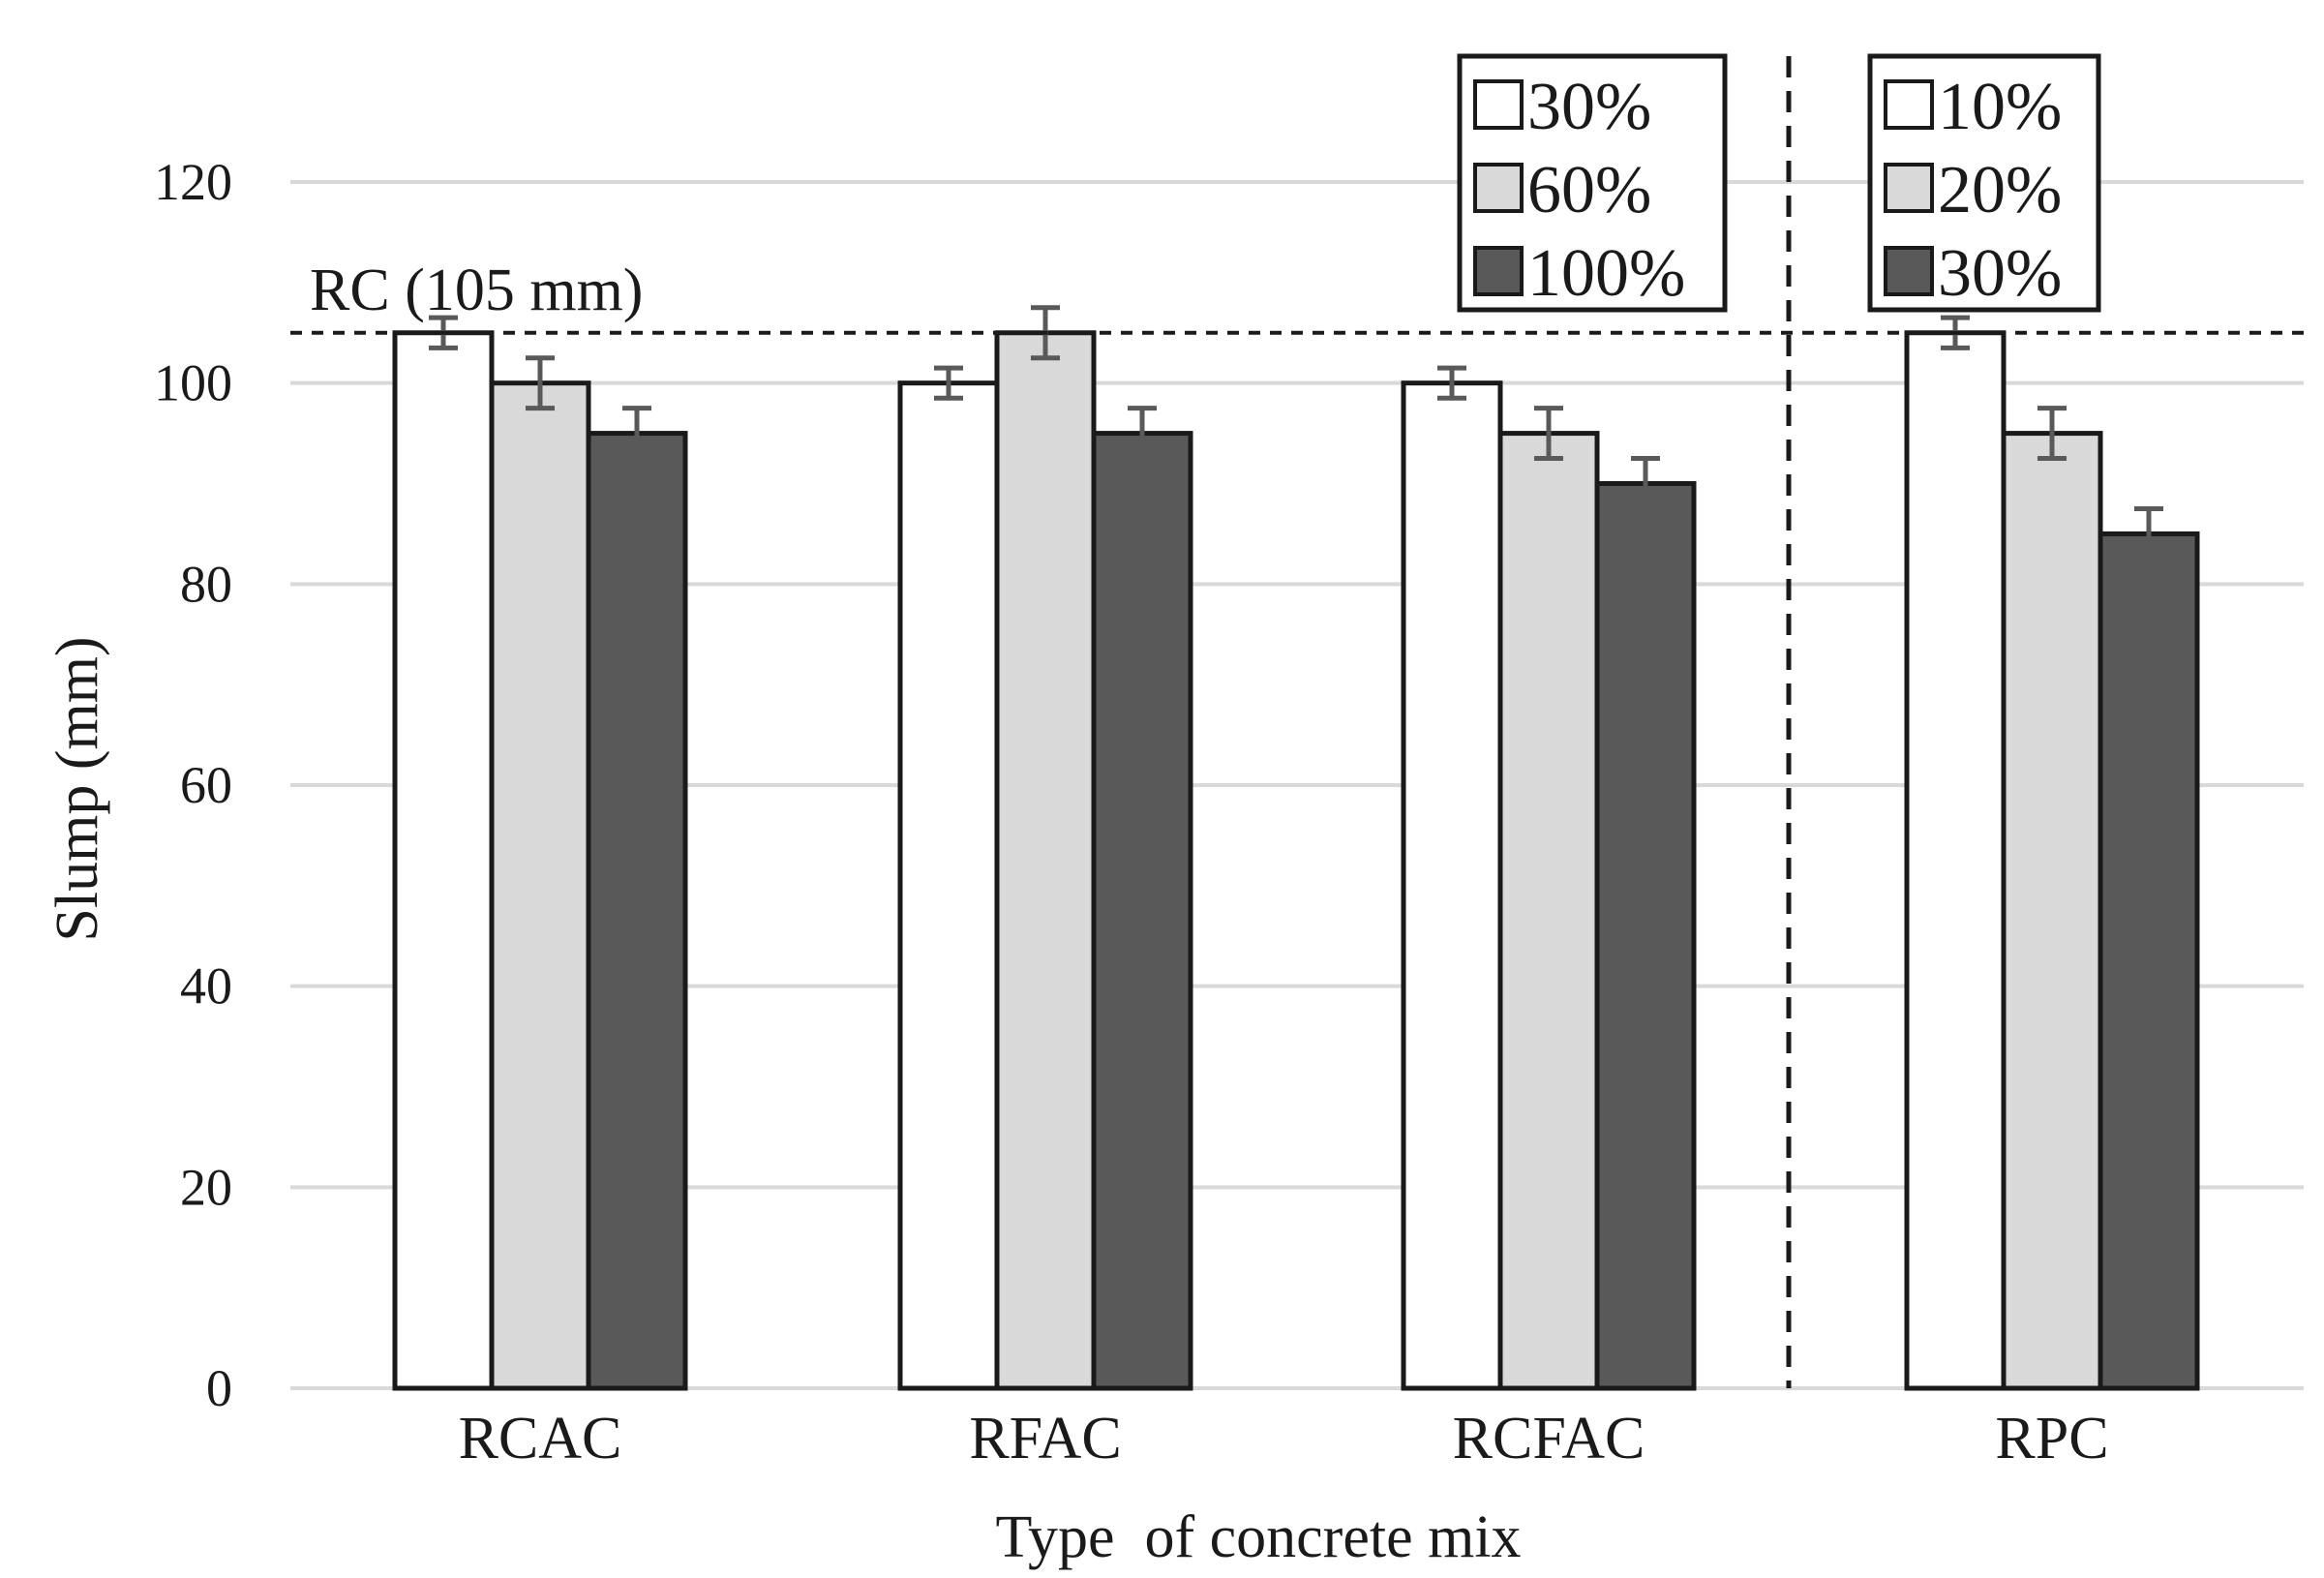 The width and height of the screenshot is (2324, 1578). I want to click on y-tick-label-40: 40, so click(206, 986).